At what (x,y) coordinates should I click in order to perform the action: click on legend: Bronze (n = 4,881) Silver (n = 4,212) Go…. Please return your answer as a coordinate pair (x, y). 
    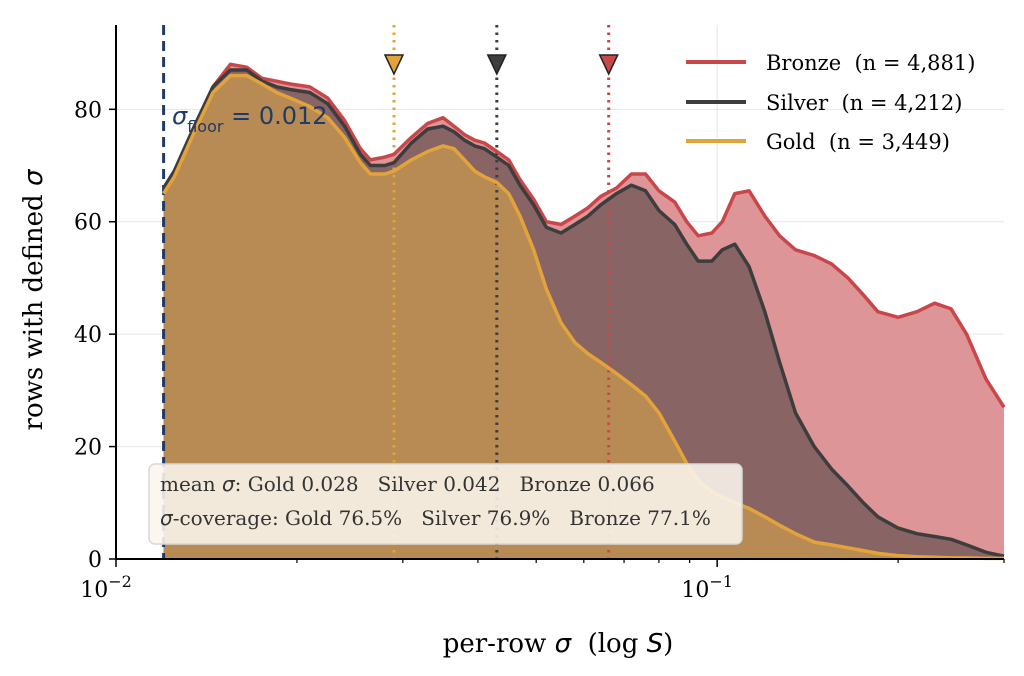
    Looking at the image, I should click on (830, 102).